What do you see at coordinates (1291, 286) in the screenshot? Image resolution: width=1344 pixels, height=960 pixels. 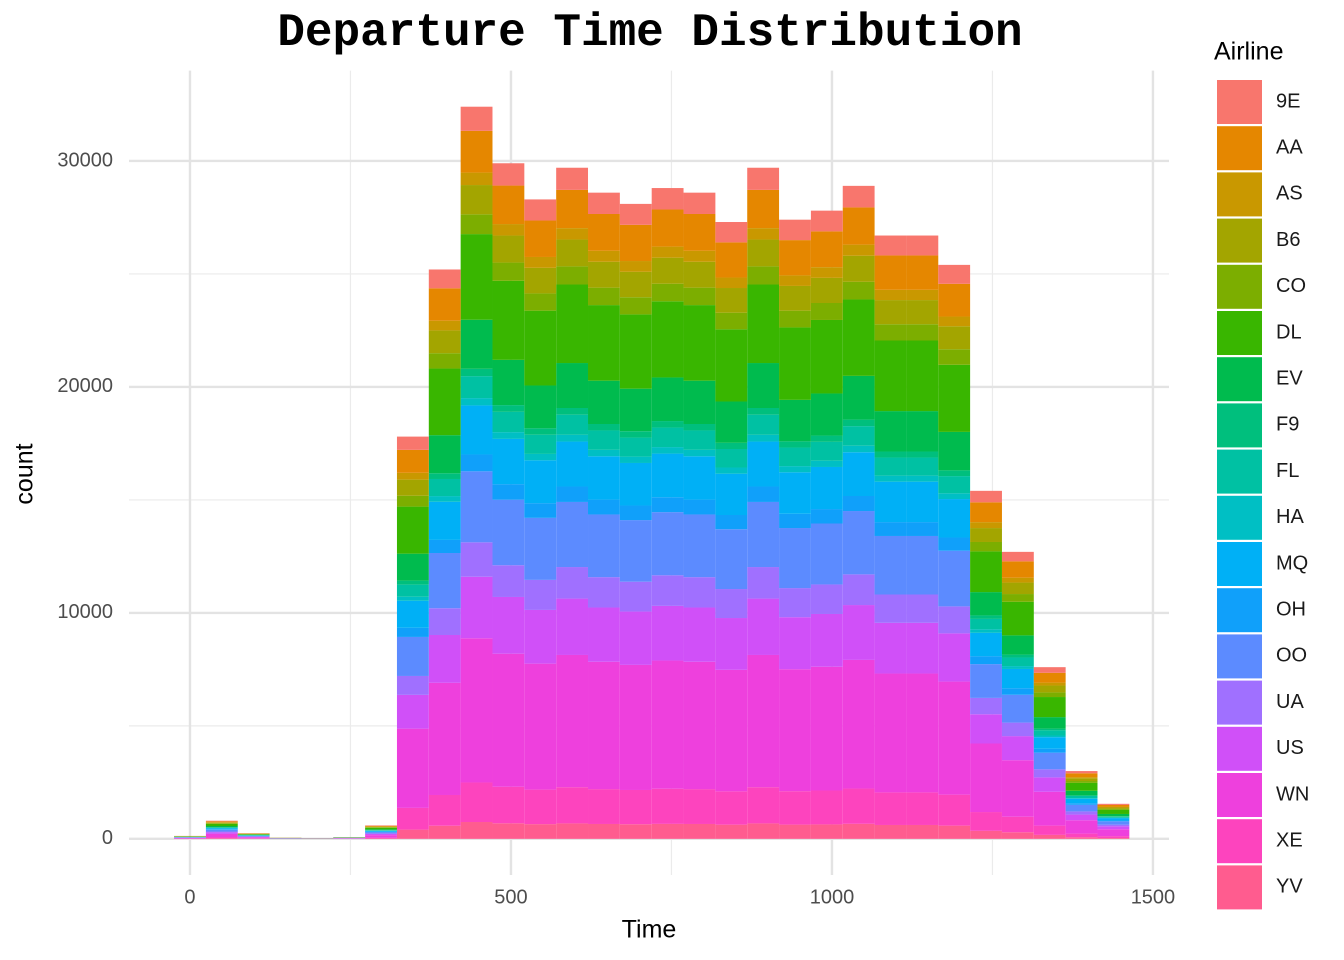 I see `legend-label: CO` at bounding box center [1291, 286].